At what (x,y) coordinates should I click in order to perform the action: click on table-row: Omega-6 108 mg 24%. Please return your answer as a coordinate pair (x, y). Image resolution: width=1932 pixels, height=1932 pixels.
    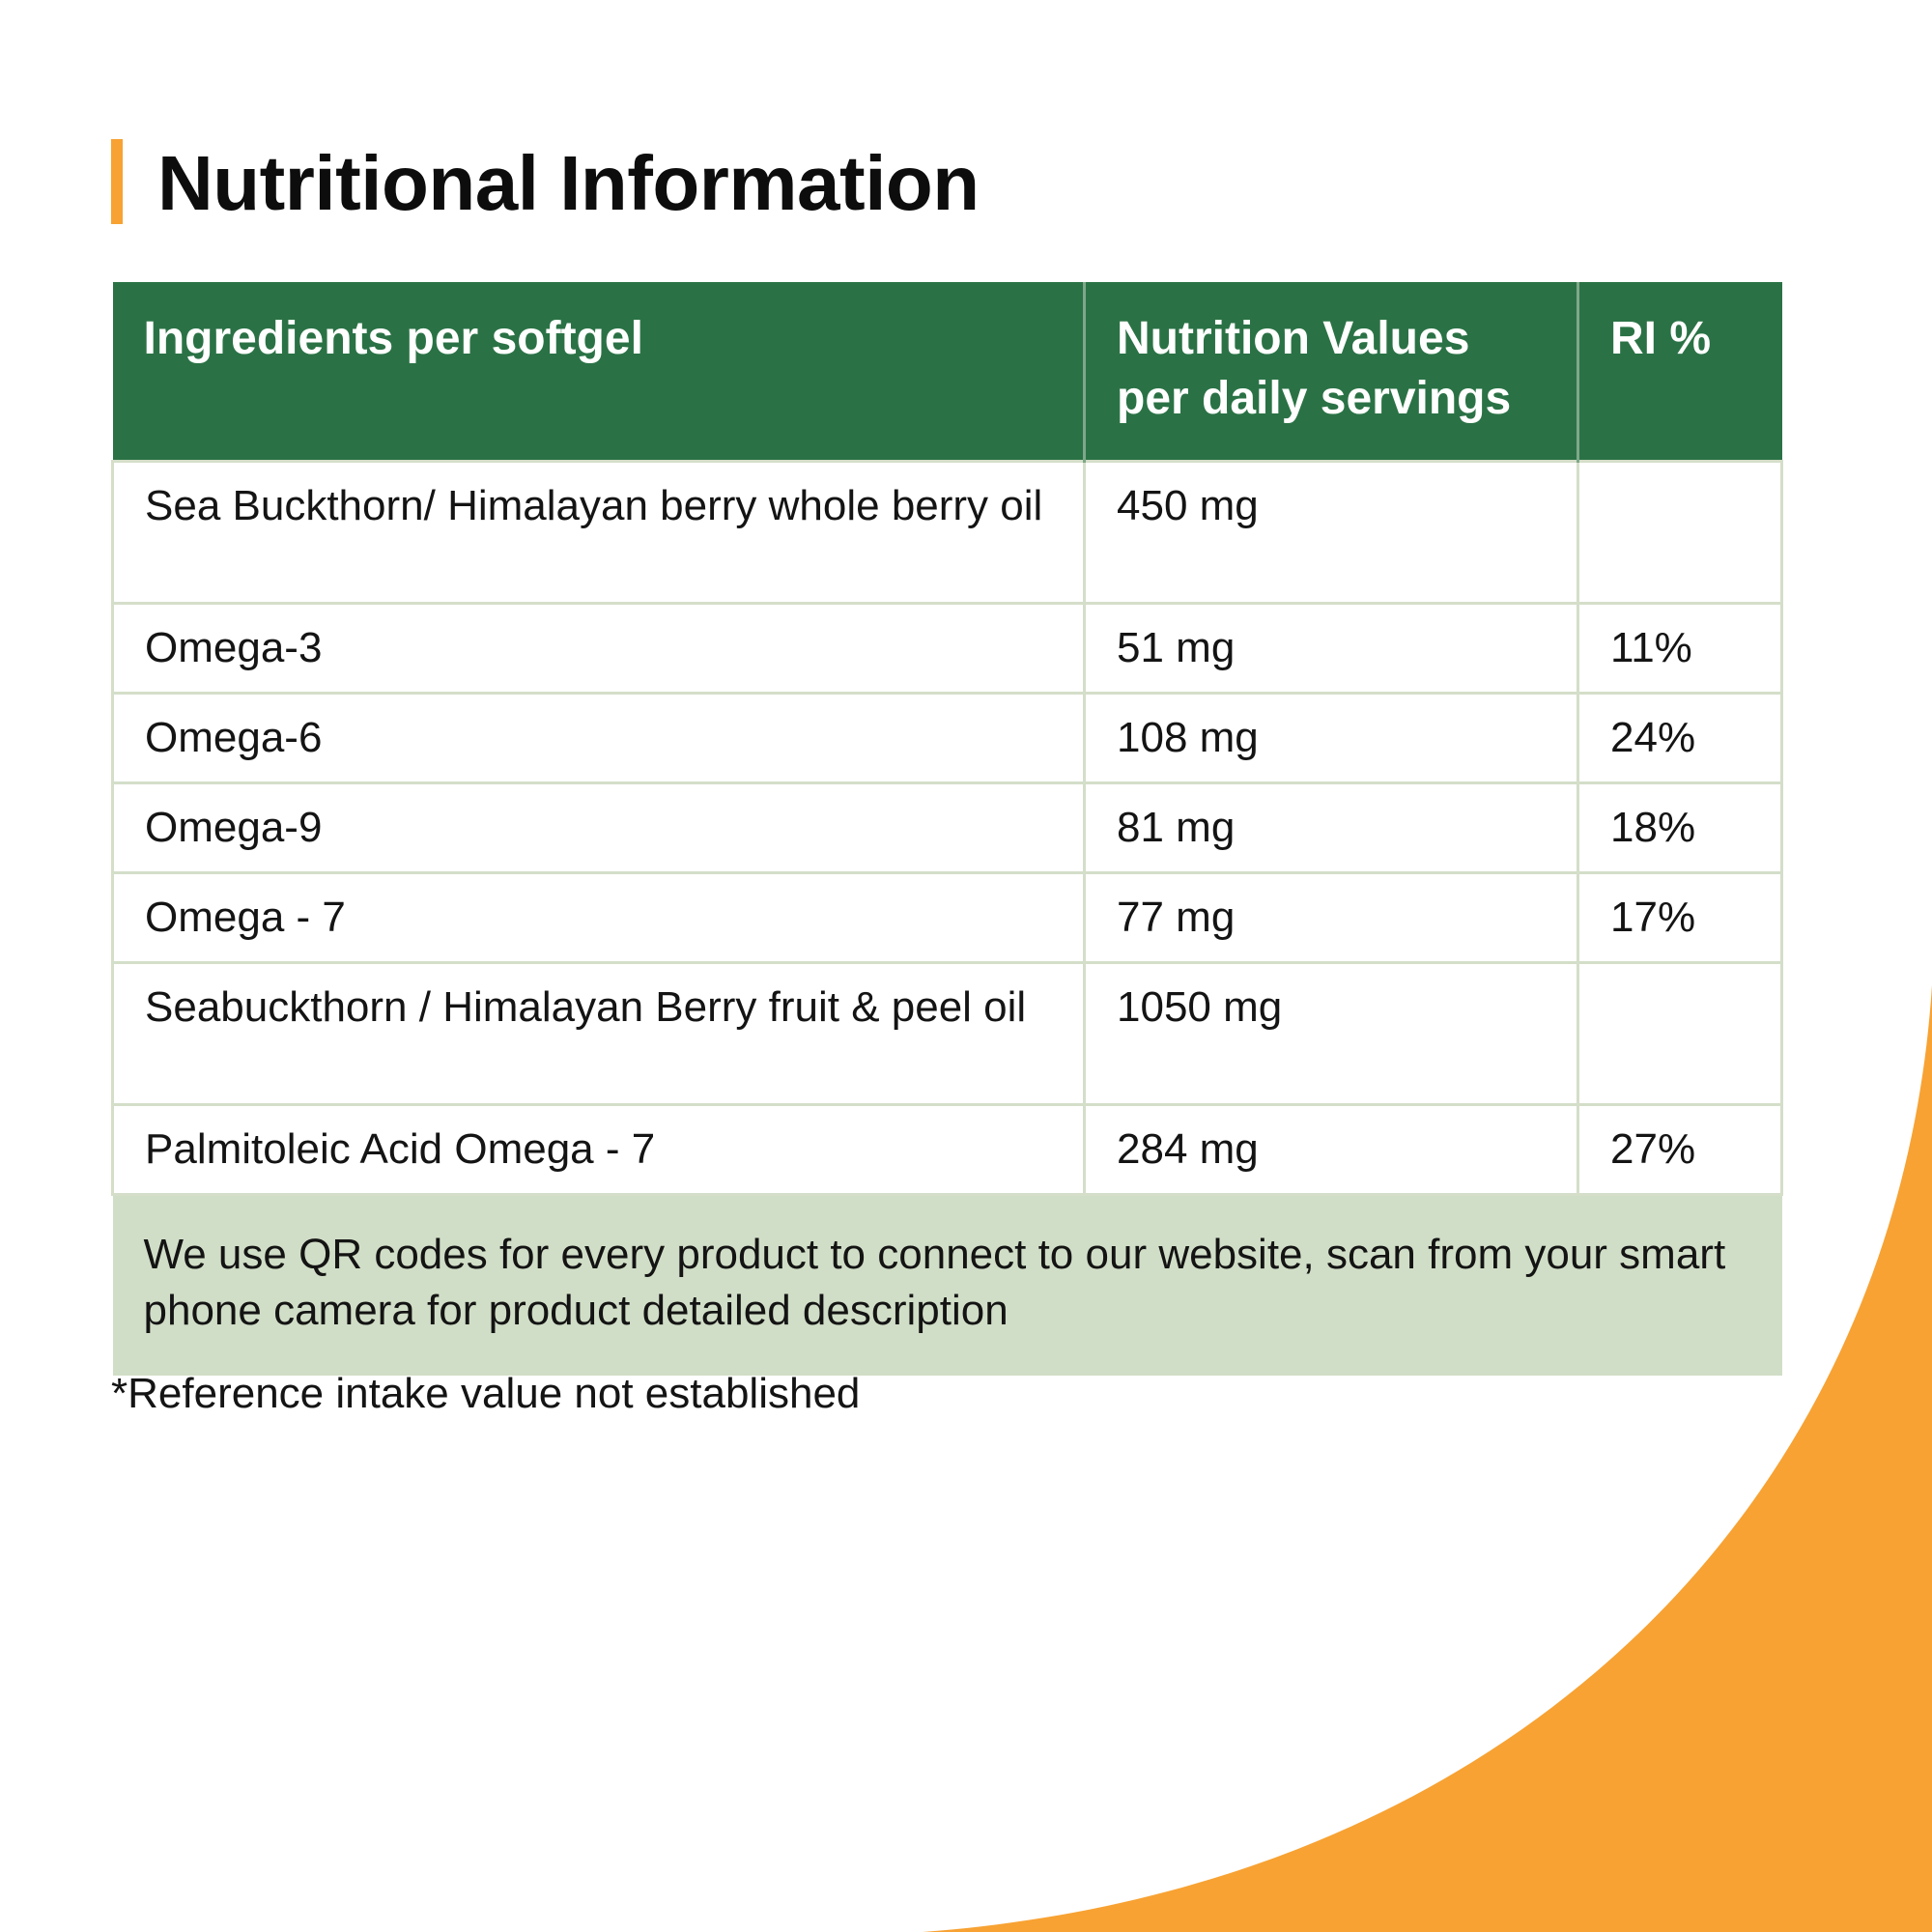
    Looking at the image, I should click on (947, 738).